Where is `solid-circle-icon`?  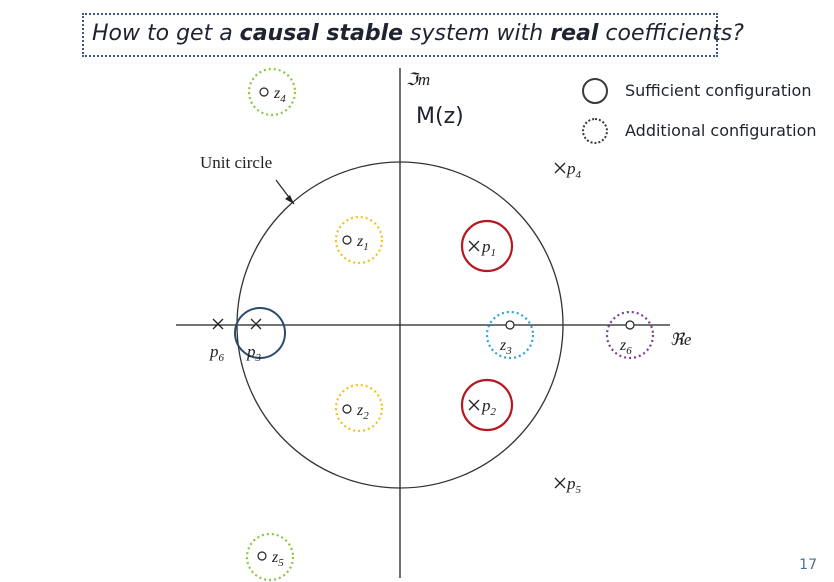
solid-circle-icon is located at coordinates (595, 91).